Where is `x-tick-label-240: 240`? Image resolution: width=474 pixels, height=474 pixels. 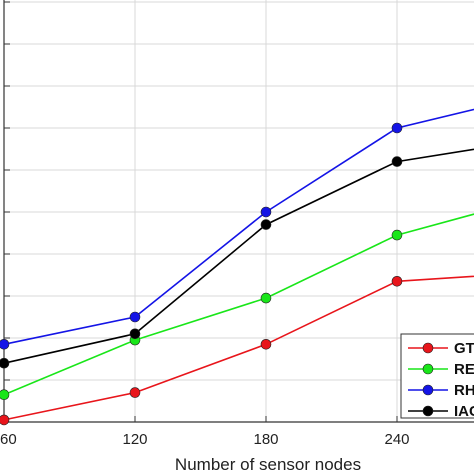 x-tick-label-240: 240 is located at coordinates (396, 439).